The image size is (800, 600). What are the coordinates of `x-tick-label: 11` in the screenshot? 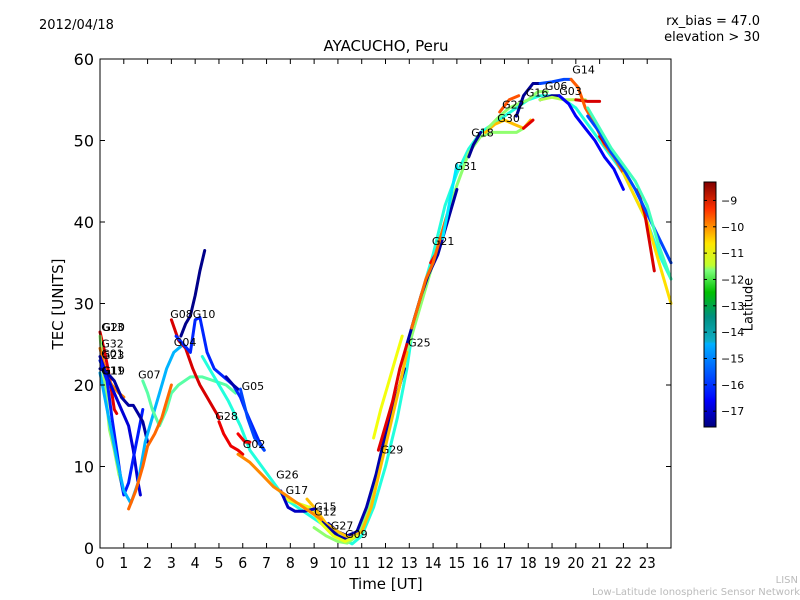 It's located at (361, 563).